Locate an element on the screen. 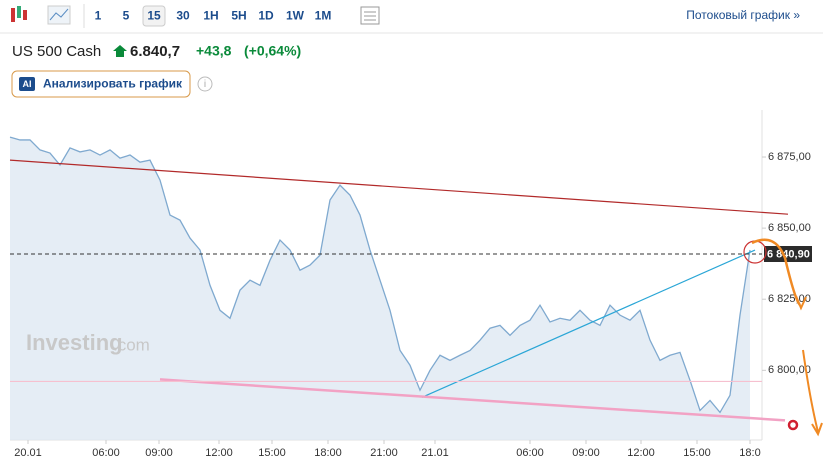  y-tick-label: 6 800,00 is located at coordinates (789, 370).